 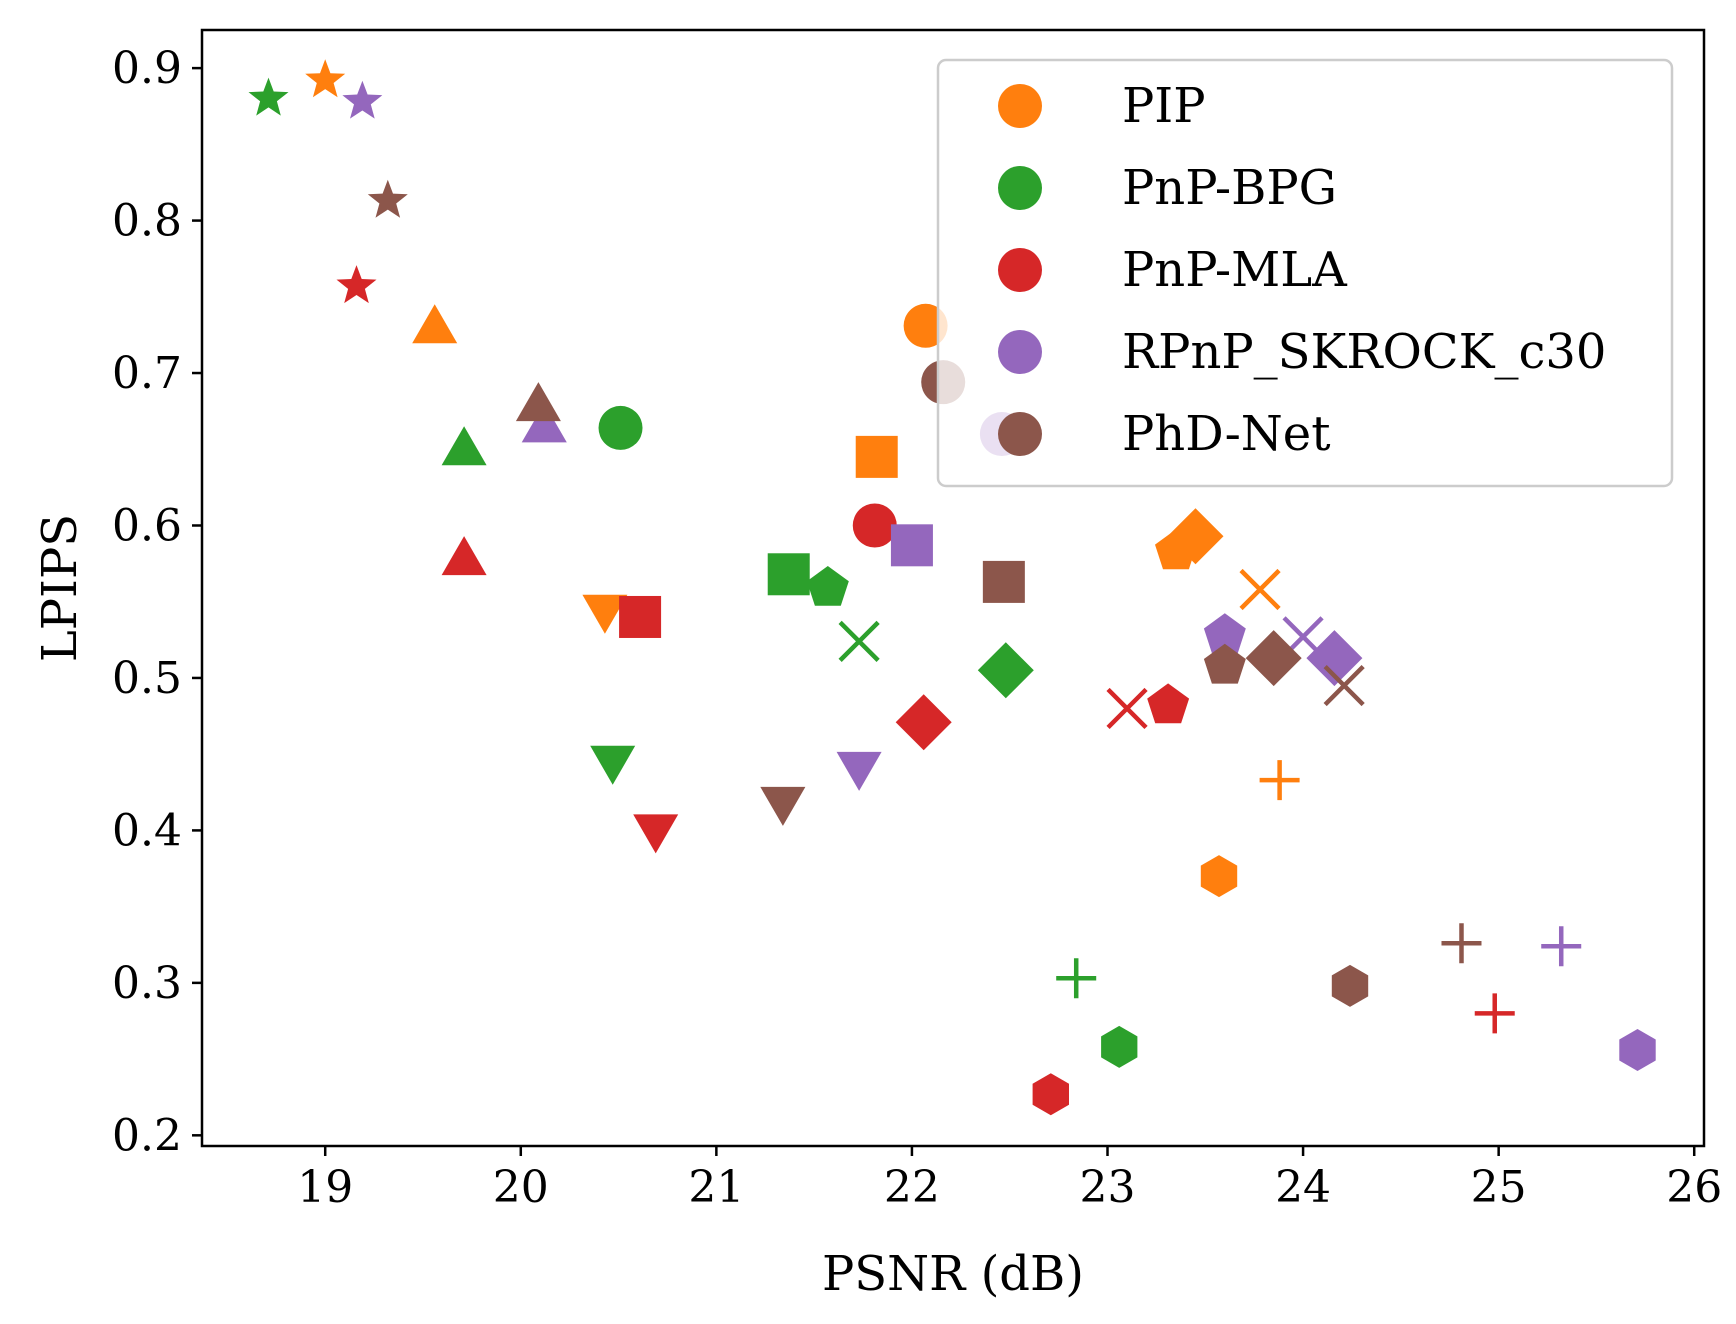 What do you see at coordinates (1009, 1179) in the screenshot?
I see `x-axis: 19 20 21 22 23 24 25 26` at bounding box center [1009, 1179].